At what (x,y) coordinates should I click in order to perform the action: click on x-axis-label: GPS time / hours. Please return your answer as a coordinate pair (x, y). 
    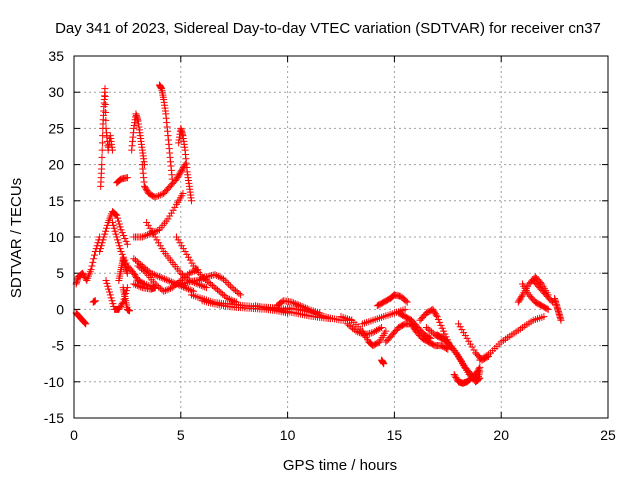
    Looking at the image, I should click on (340, 465).